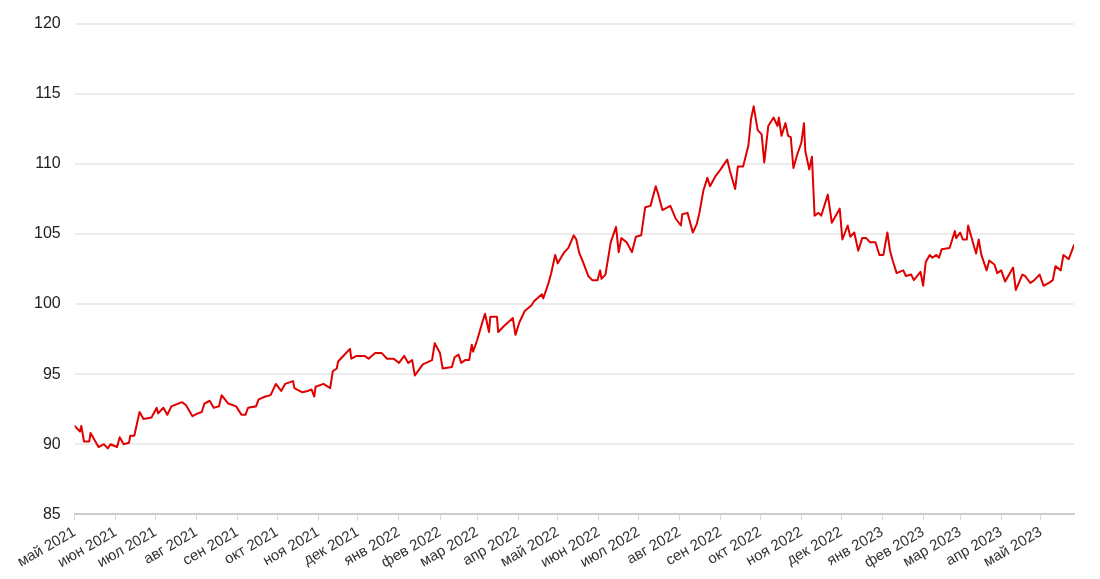 This screenshot has height=579, width=1100. What do you see at coordinates (47, 303) in the screenshot?
I see `y-tick-label: 100` at bounding box center [47, 303].